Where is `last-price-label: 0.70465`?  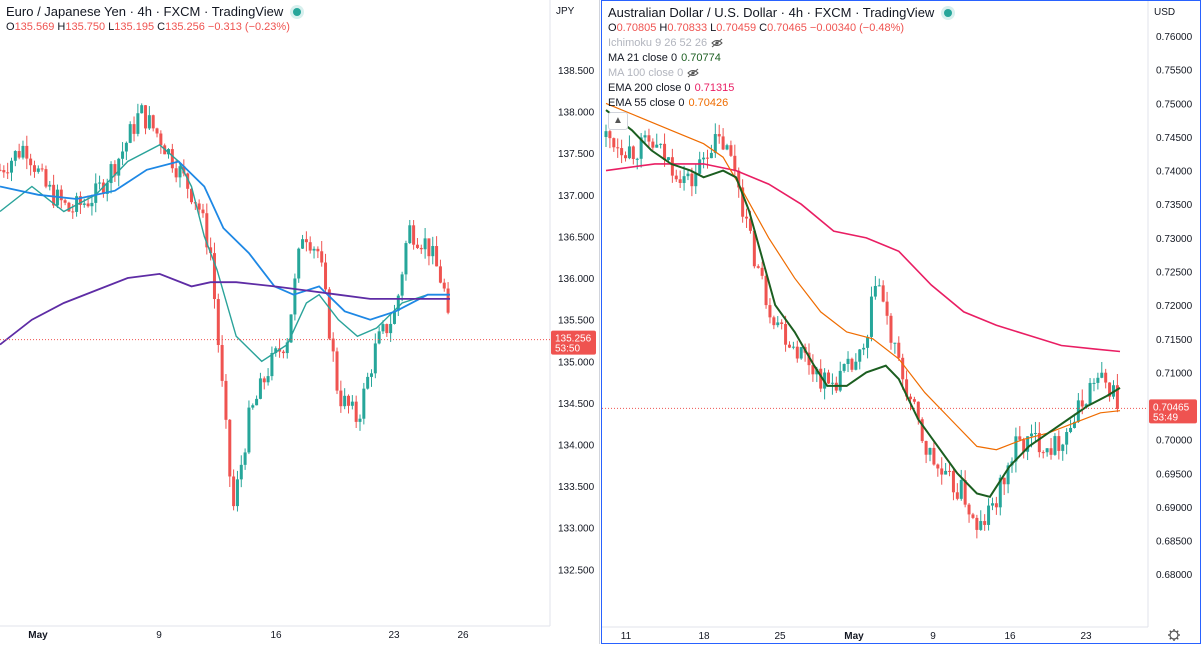
last-price-label: 0.70465 is located at coordinates (1171, 407).